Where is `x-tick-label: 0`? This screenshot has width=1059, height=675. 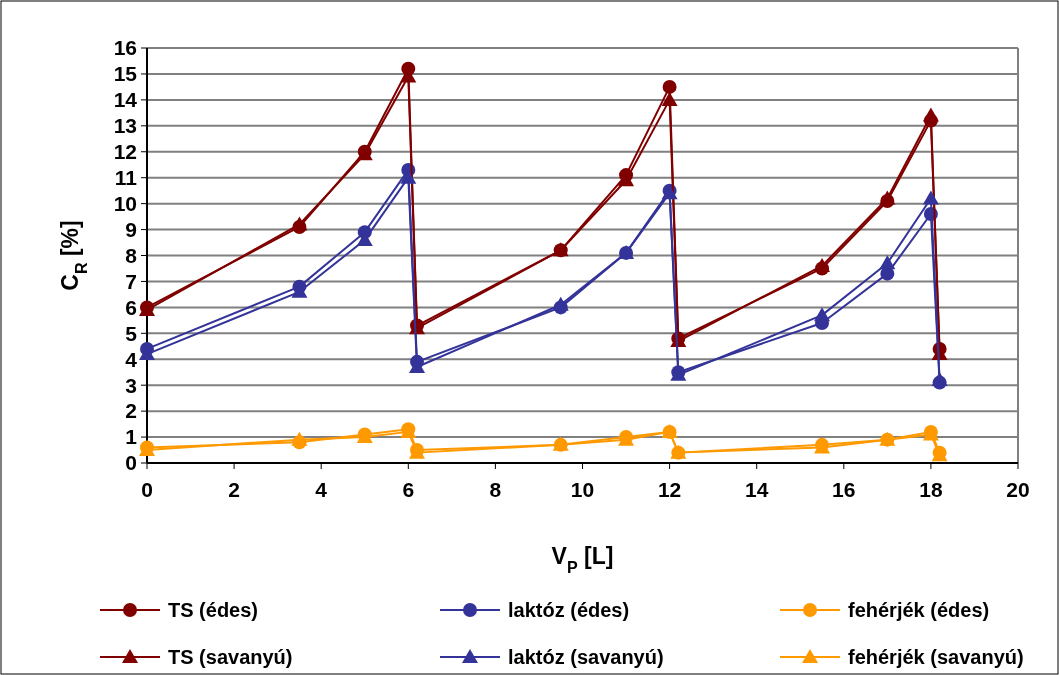
x-tick-label: 0 is located at coordinates (147, 489).